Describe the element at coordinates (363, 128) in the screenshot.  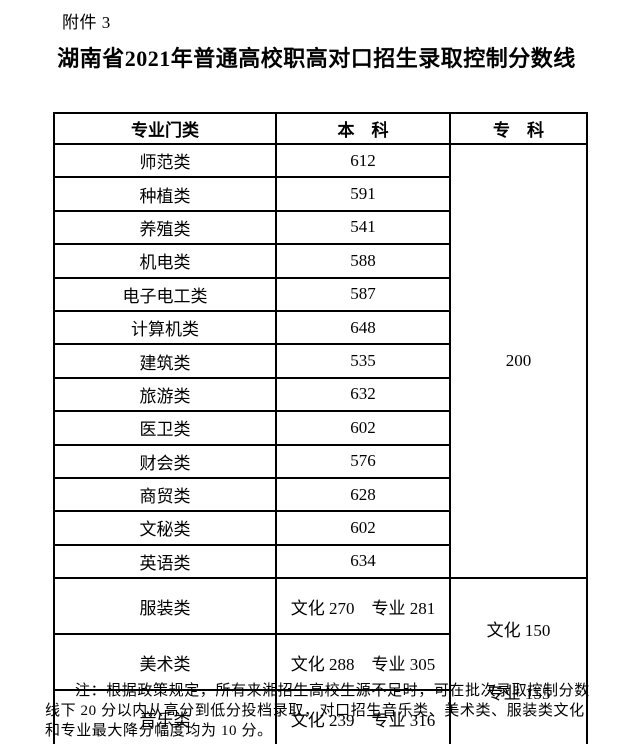
I see `col-header-undergraduate: 本 科` at that location.